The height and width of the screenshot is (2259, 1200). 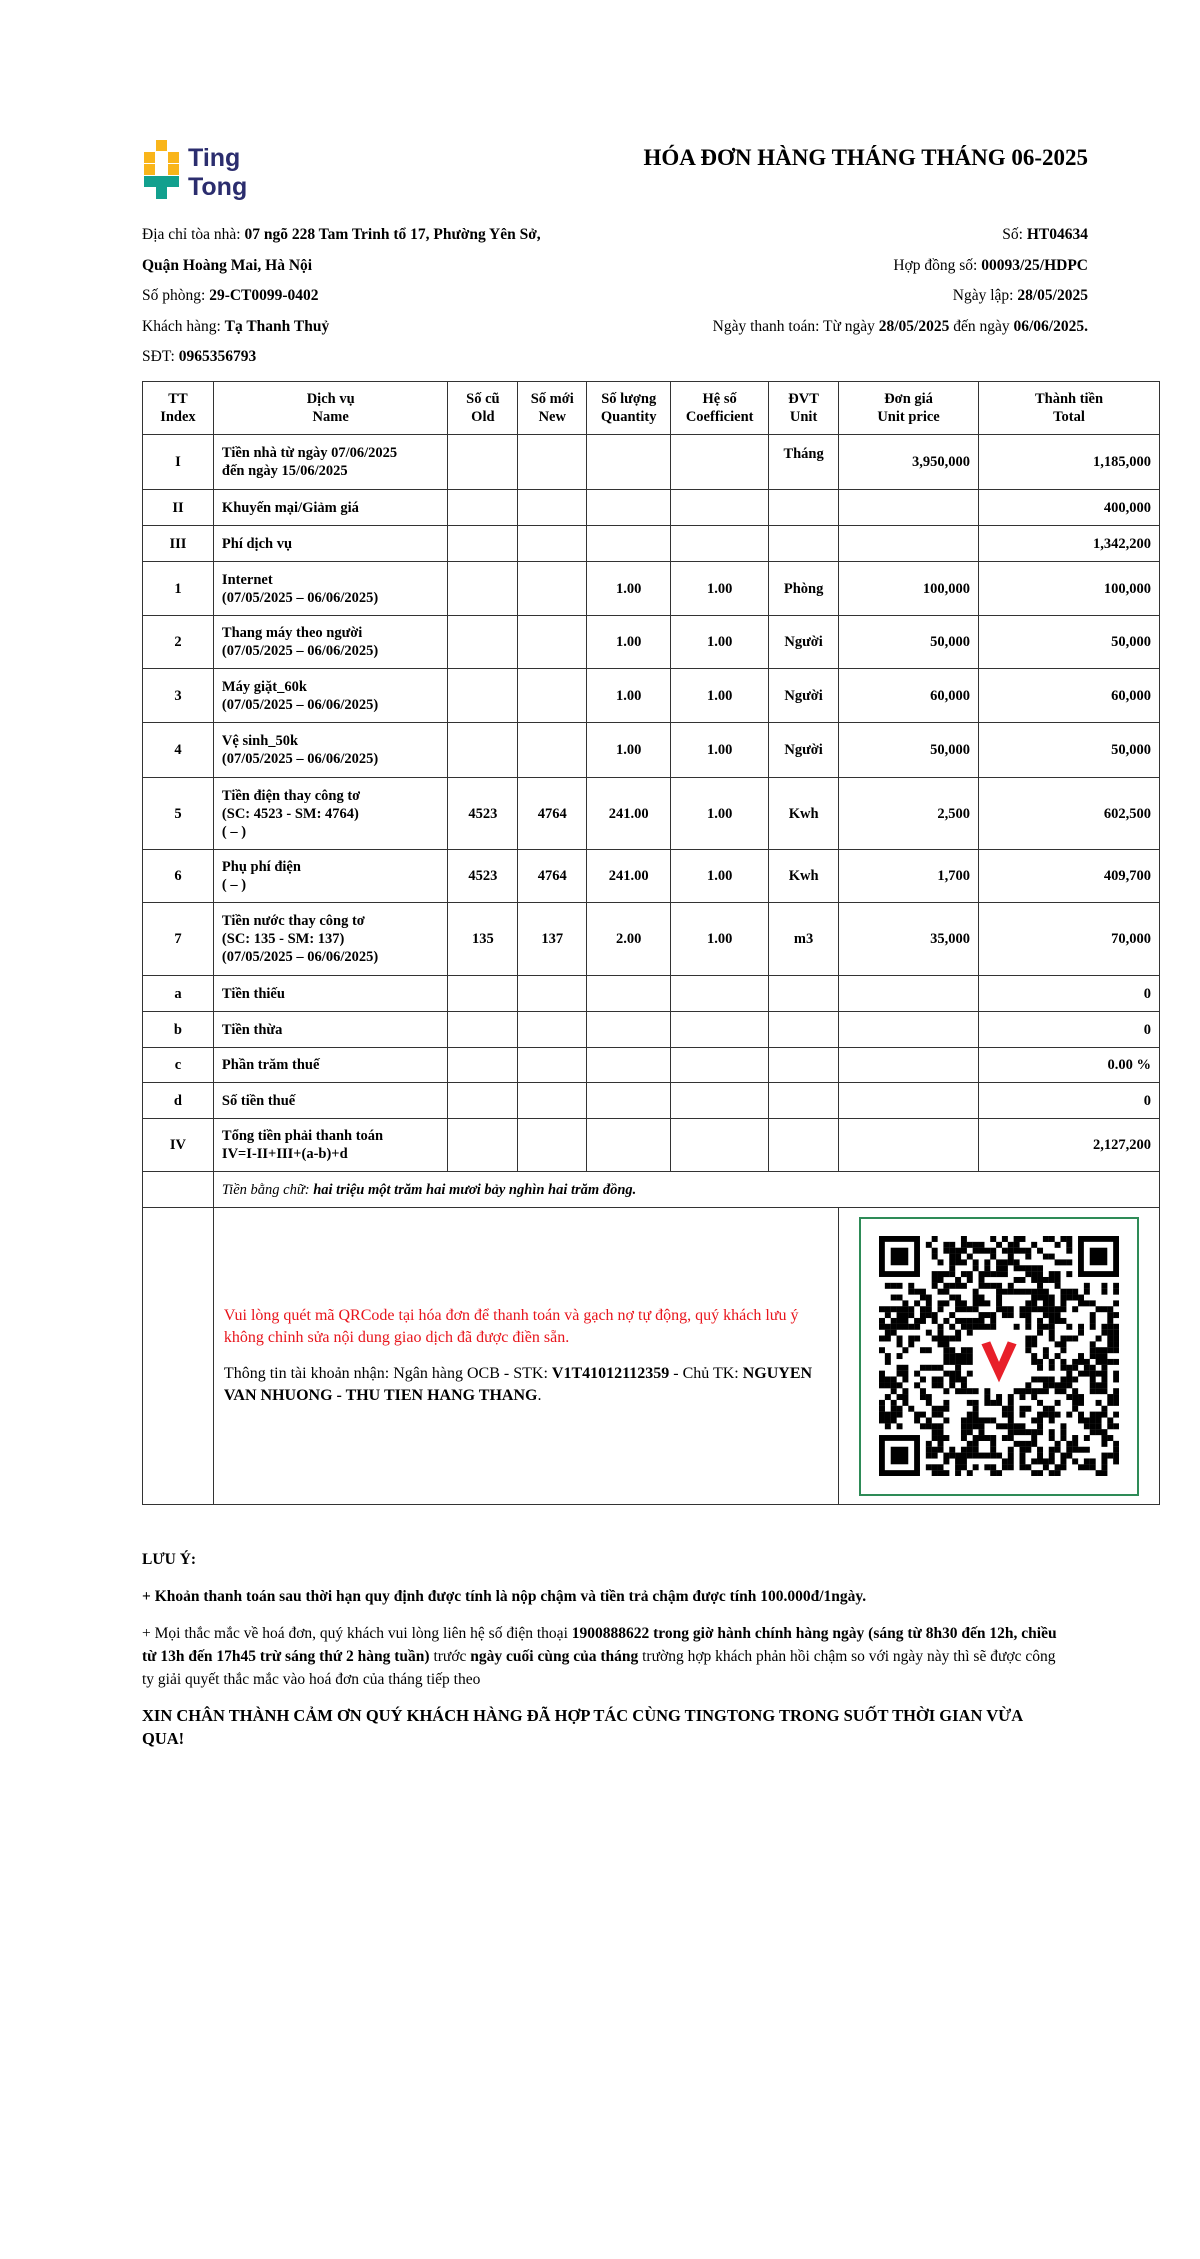 I want to click on column-header-label: Old, so click(x=483, y=417).